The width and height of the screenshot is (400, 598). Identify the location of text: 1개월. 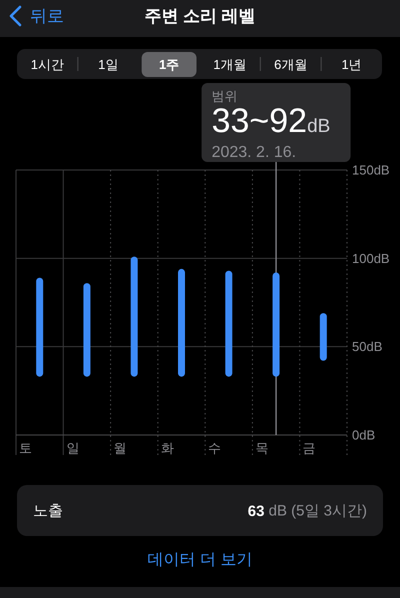
(230, 64).